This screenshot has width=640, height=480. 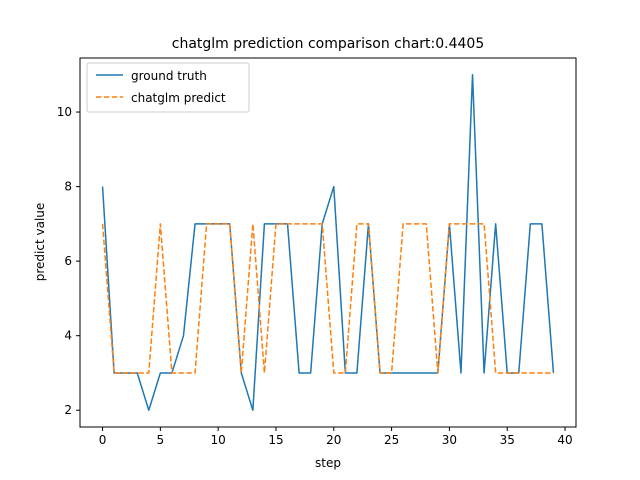 I want to click on x-tick-label: 25, so click(x=391, y=440).